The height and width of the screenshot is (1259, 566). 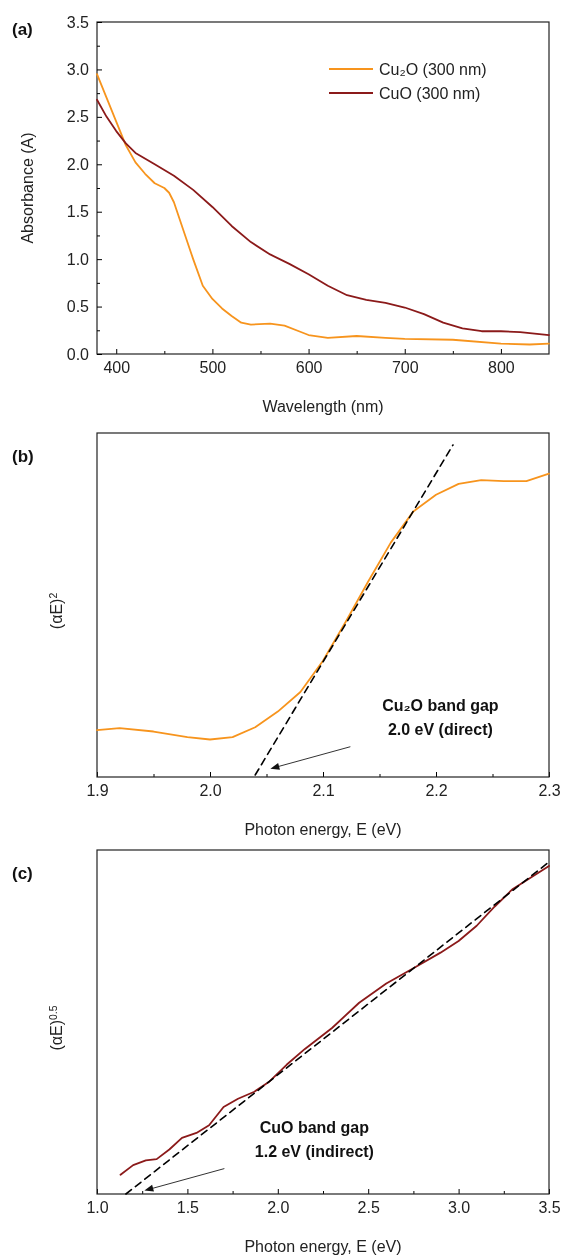 I want to click on y-tick-label: 0.0, so click(x=78, y=354).